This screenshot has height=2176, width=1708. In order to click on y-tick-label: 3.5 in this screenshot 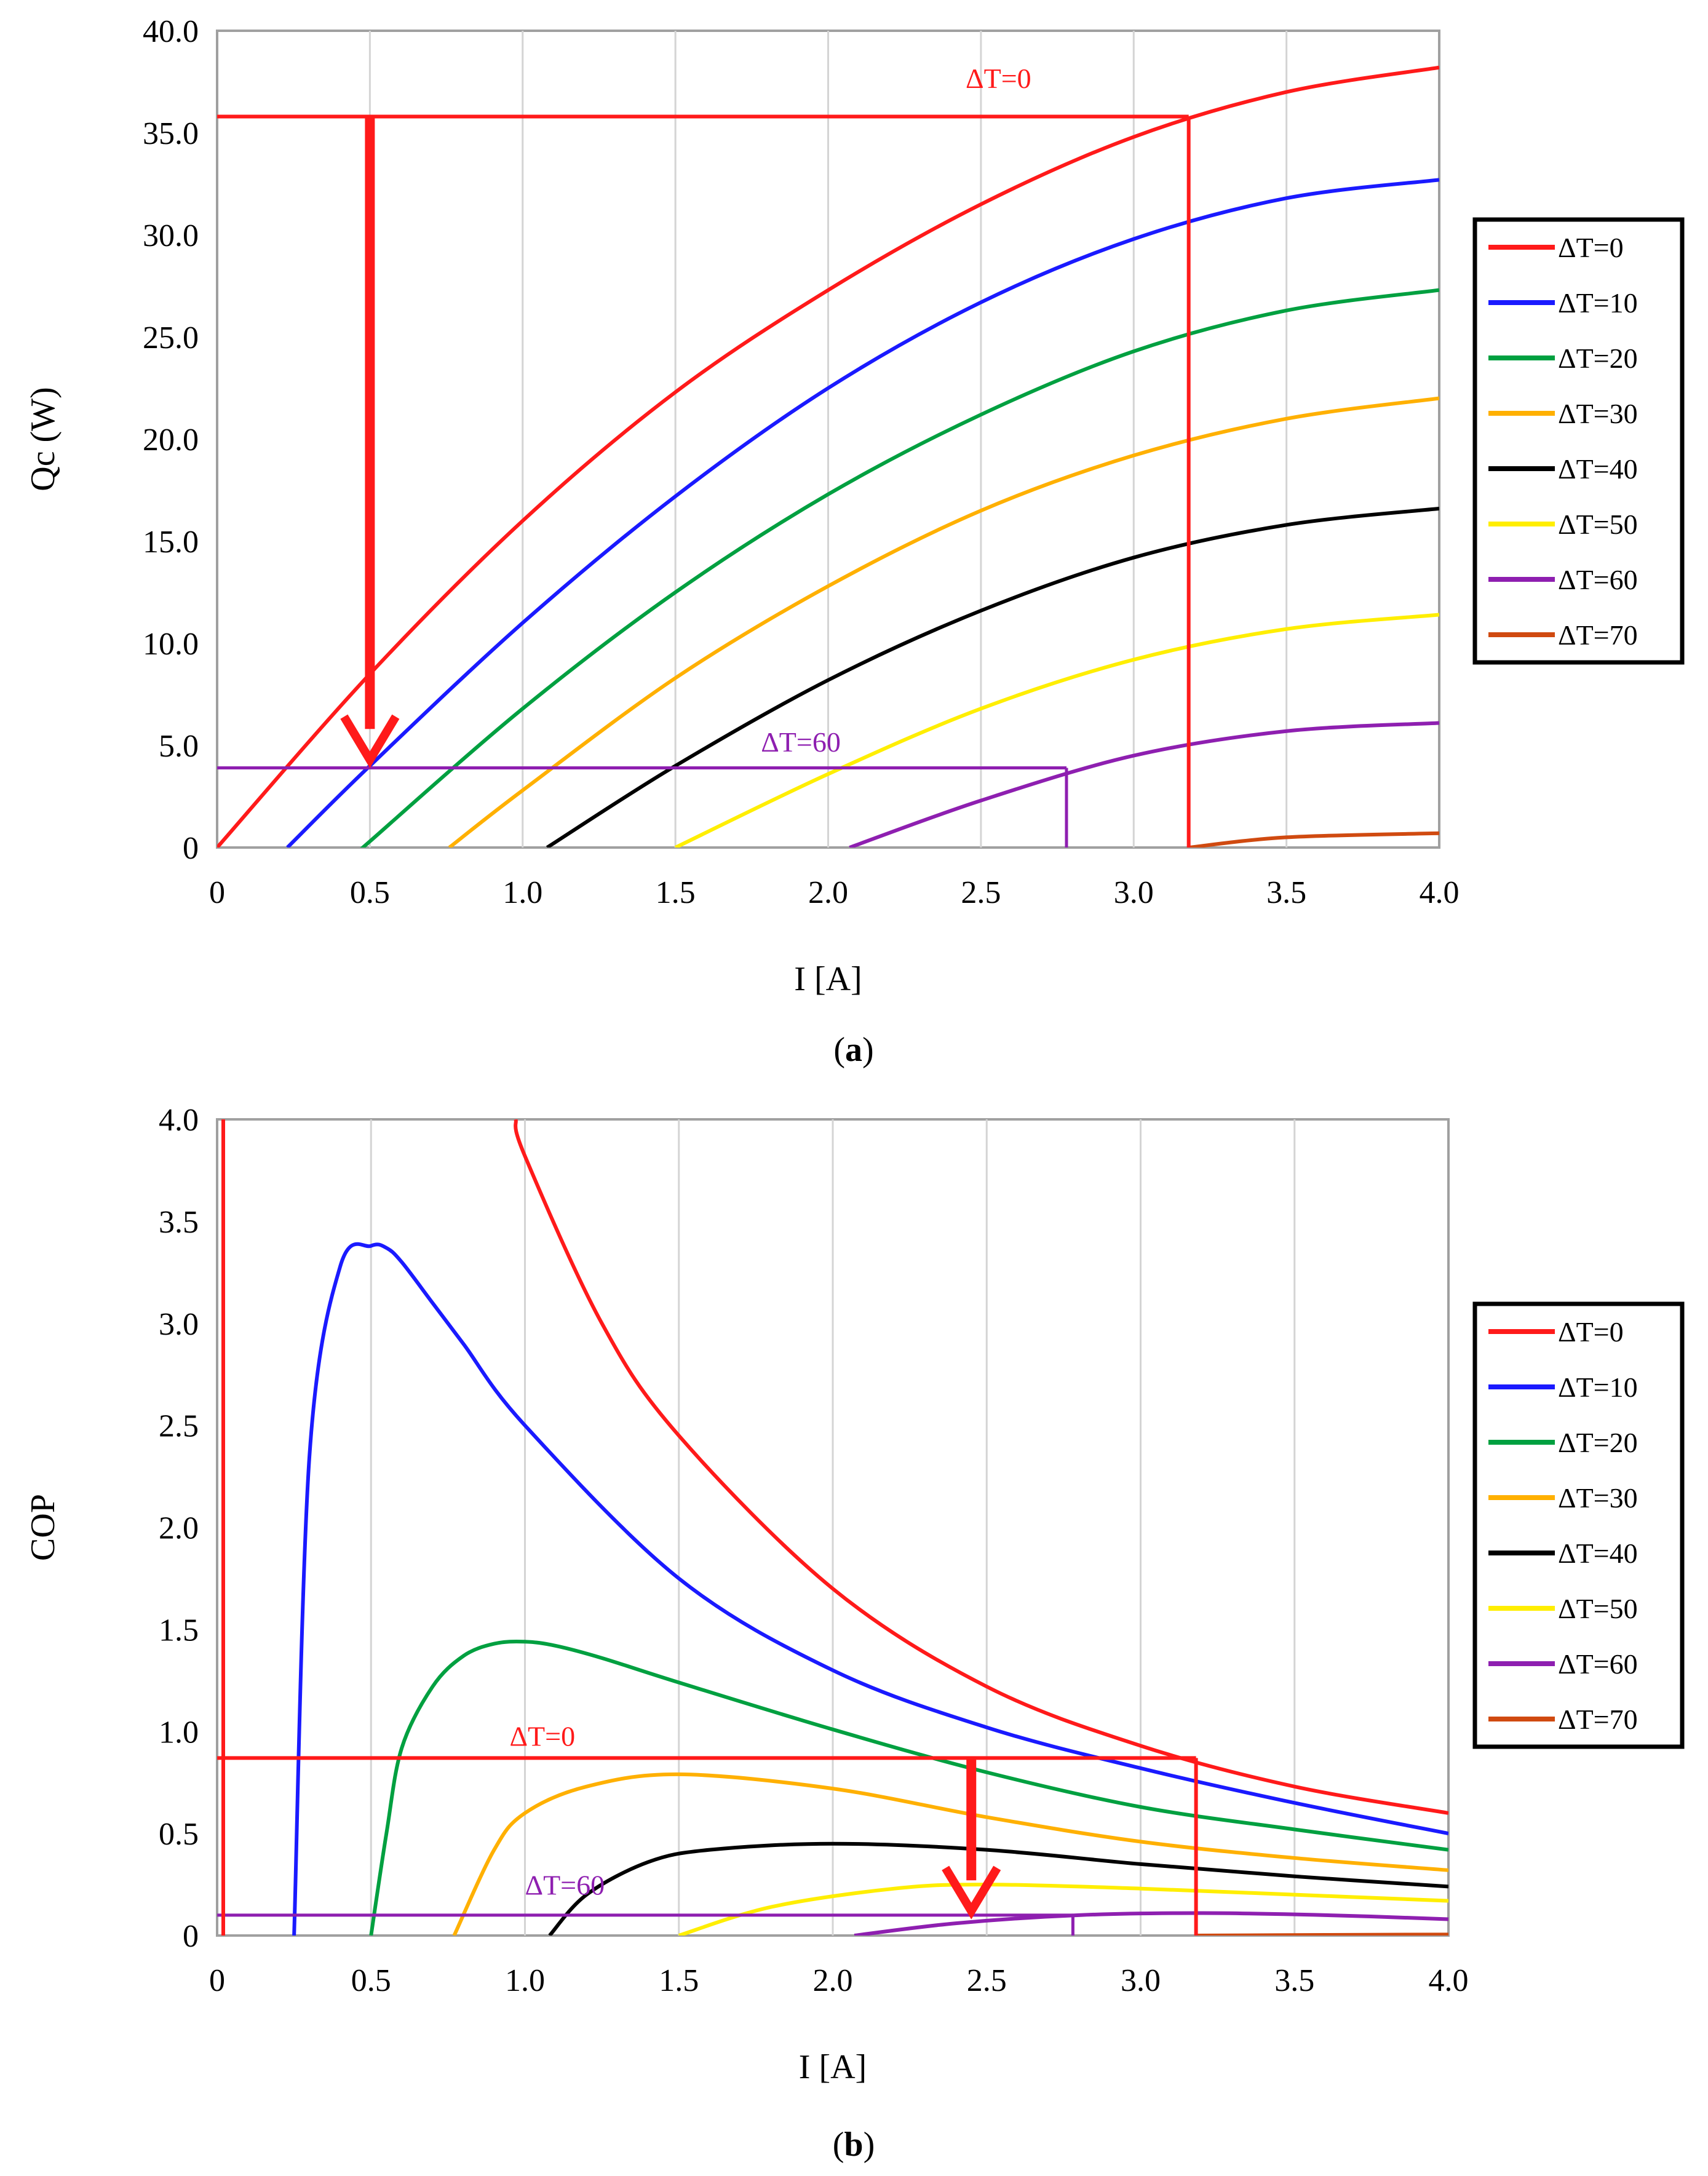, I will do `click(179, 1222)`.